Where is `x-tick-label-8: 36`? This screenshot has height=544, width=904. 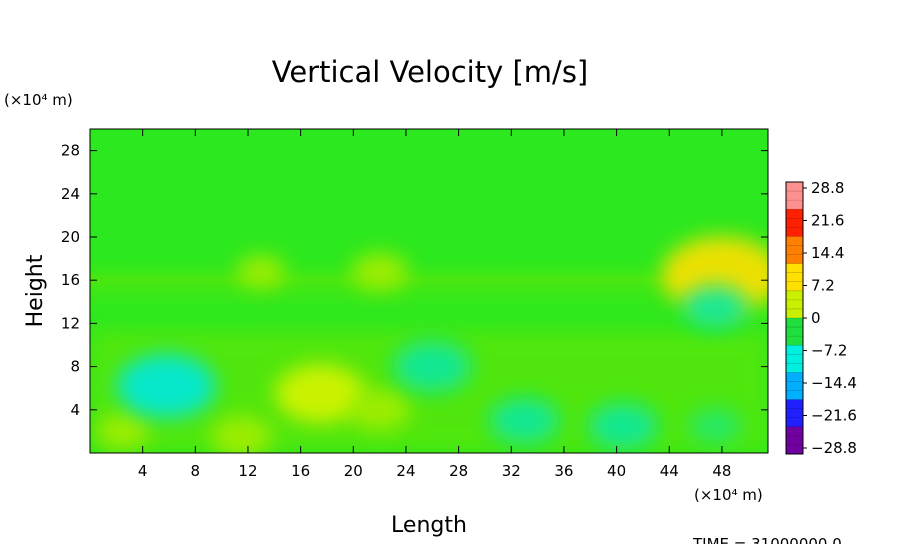 x-tick-label-8: 36 is located at coordinates (563, 471).